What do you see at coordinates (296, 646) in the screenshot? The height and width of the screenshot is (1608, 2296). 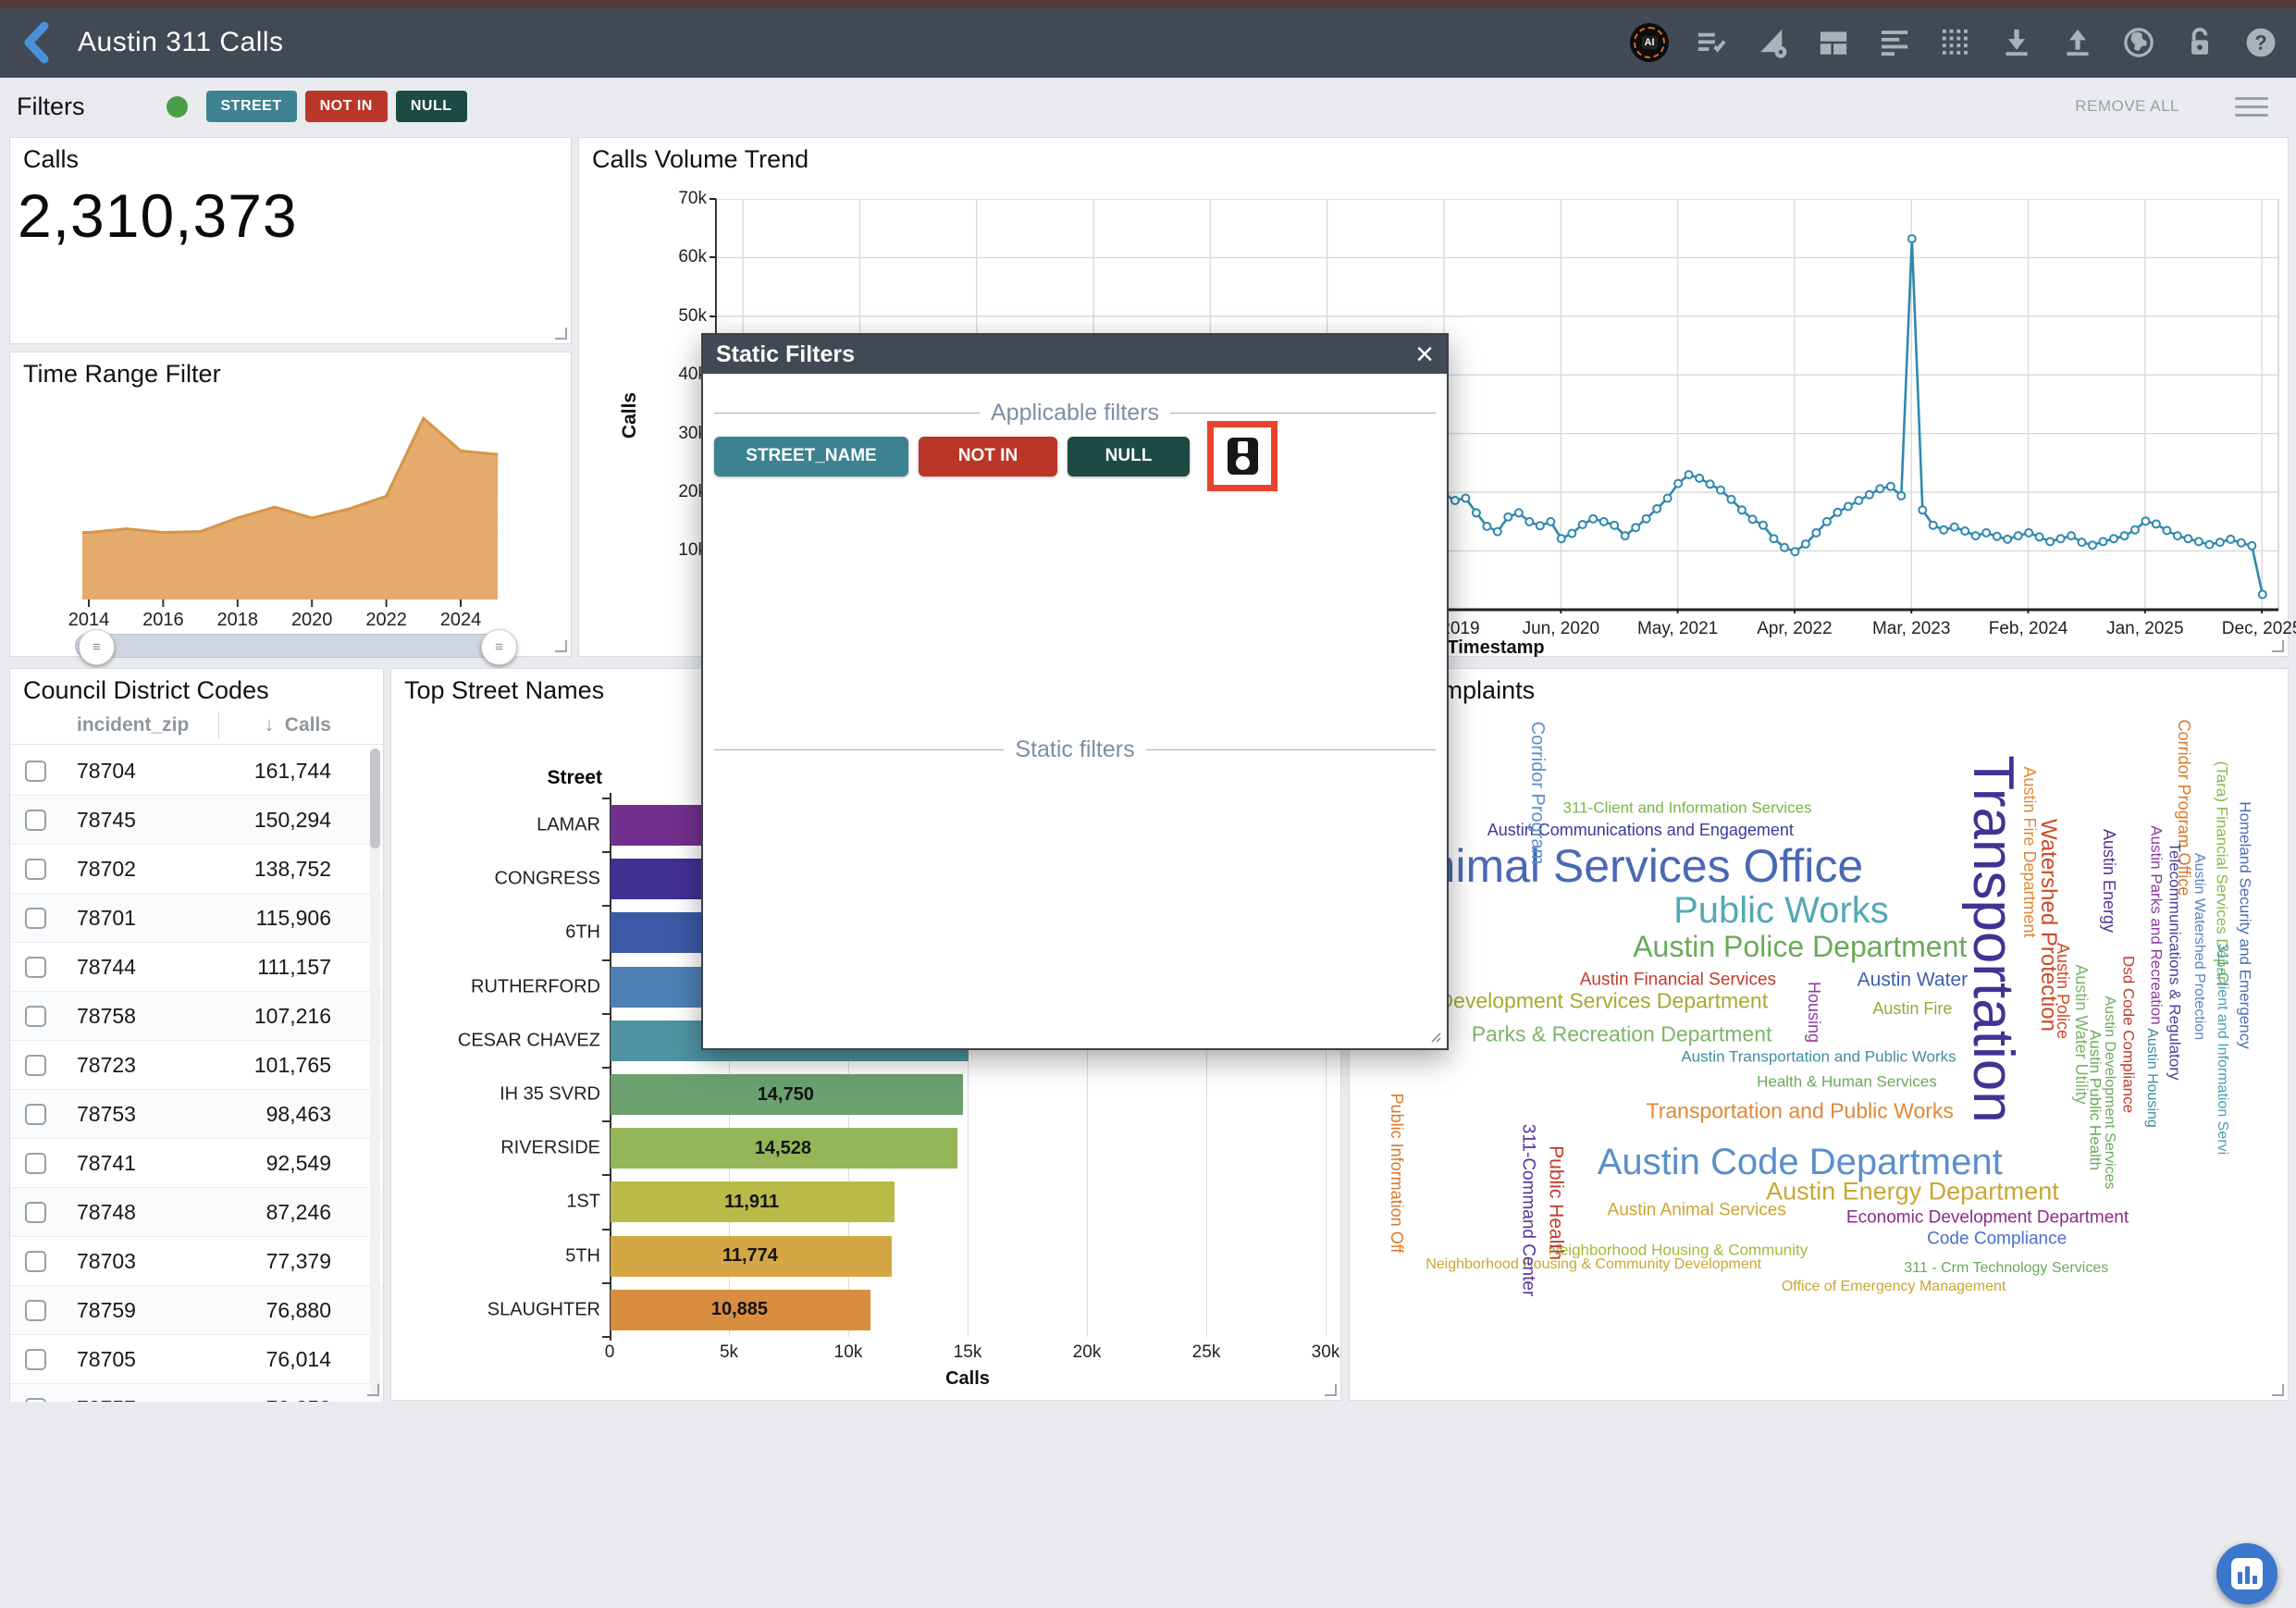 I see `time-range-slider-track` at bounding box center [296, 646].